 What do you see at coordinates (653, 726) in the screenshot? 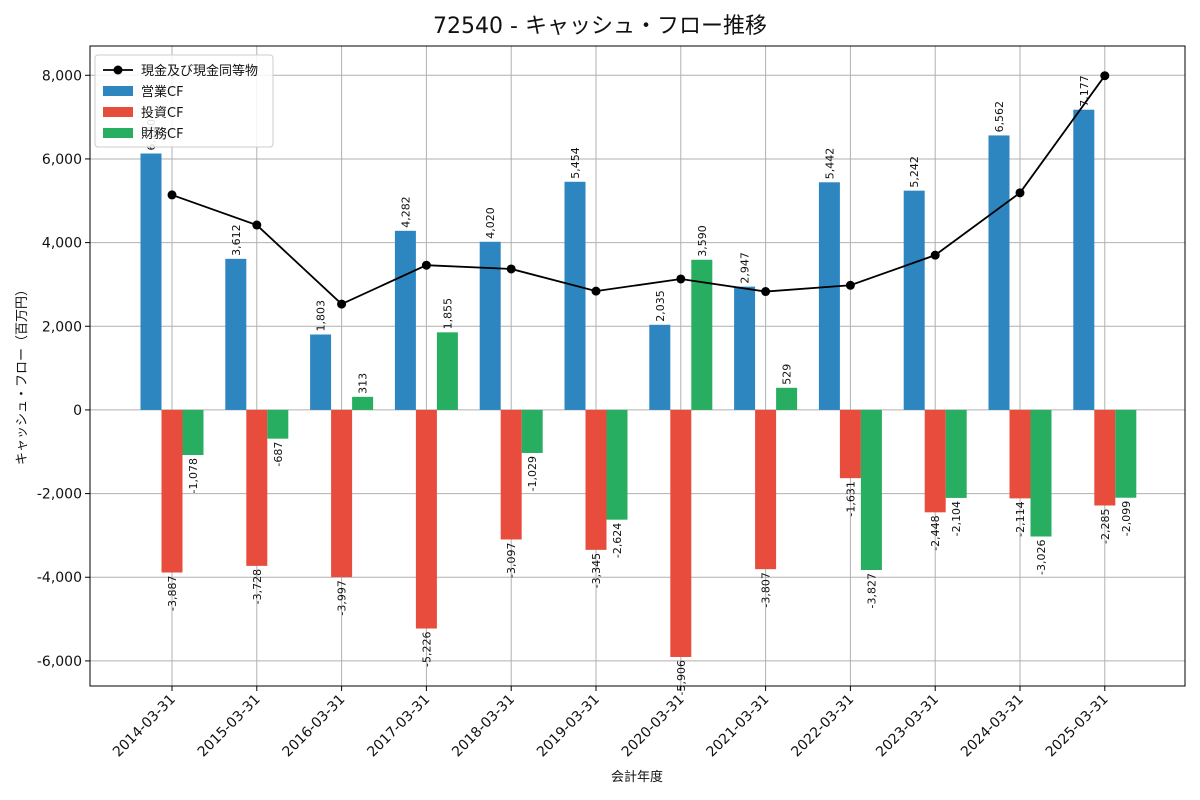
I see `x-tick-label: 2020-03-31` at bounding box center [653, 726].